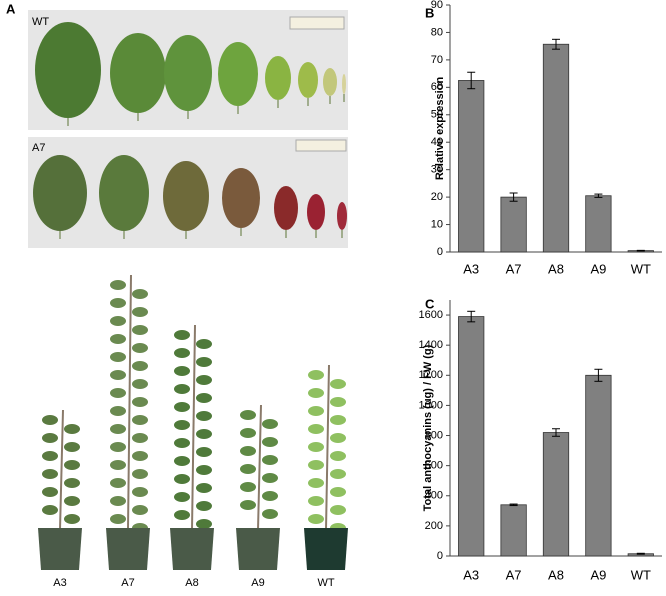  What do you see at coordinates (257, 583) in the screenshot?
I see `plant-label: A9` at bounding box center [257, 583].